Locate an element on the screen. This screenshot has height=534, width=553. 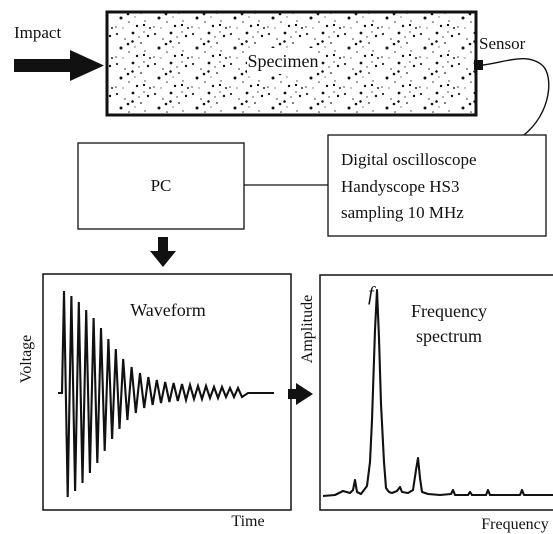
impact-arrow-icon is located at coordinates (59, 65).